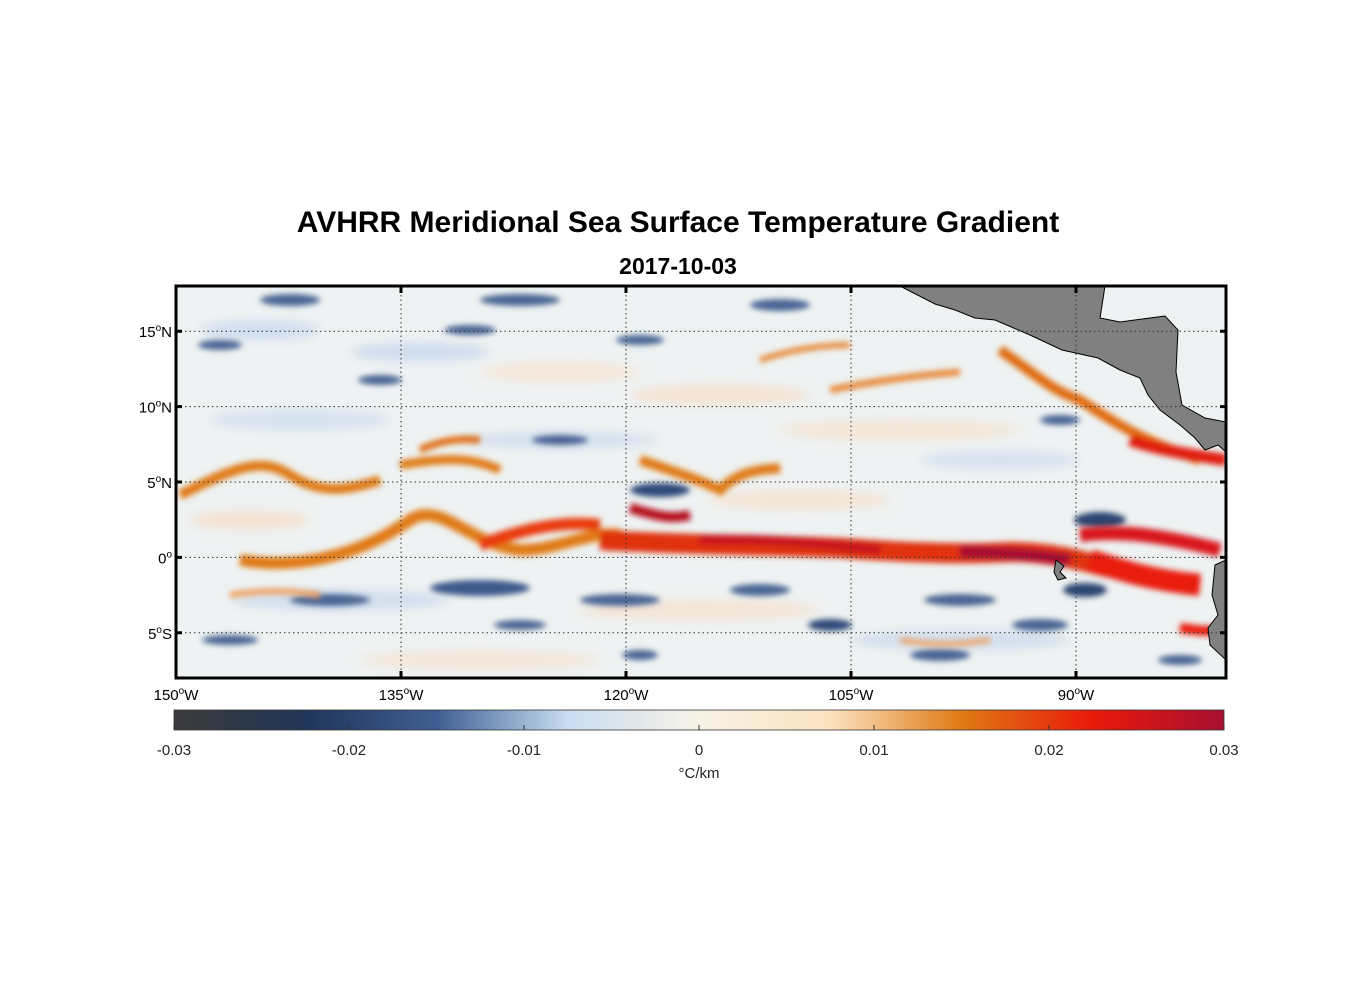  Describe the element at coordinates (174, 750) in the screenshot. I see `colorbar-tick-label: -0.03` at that location.